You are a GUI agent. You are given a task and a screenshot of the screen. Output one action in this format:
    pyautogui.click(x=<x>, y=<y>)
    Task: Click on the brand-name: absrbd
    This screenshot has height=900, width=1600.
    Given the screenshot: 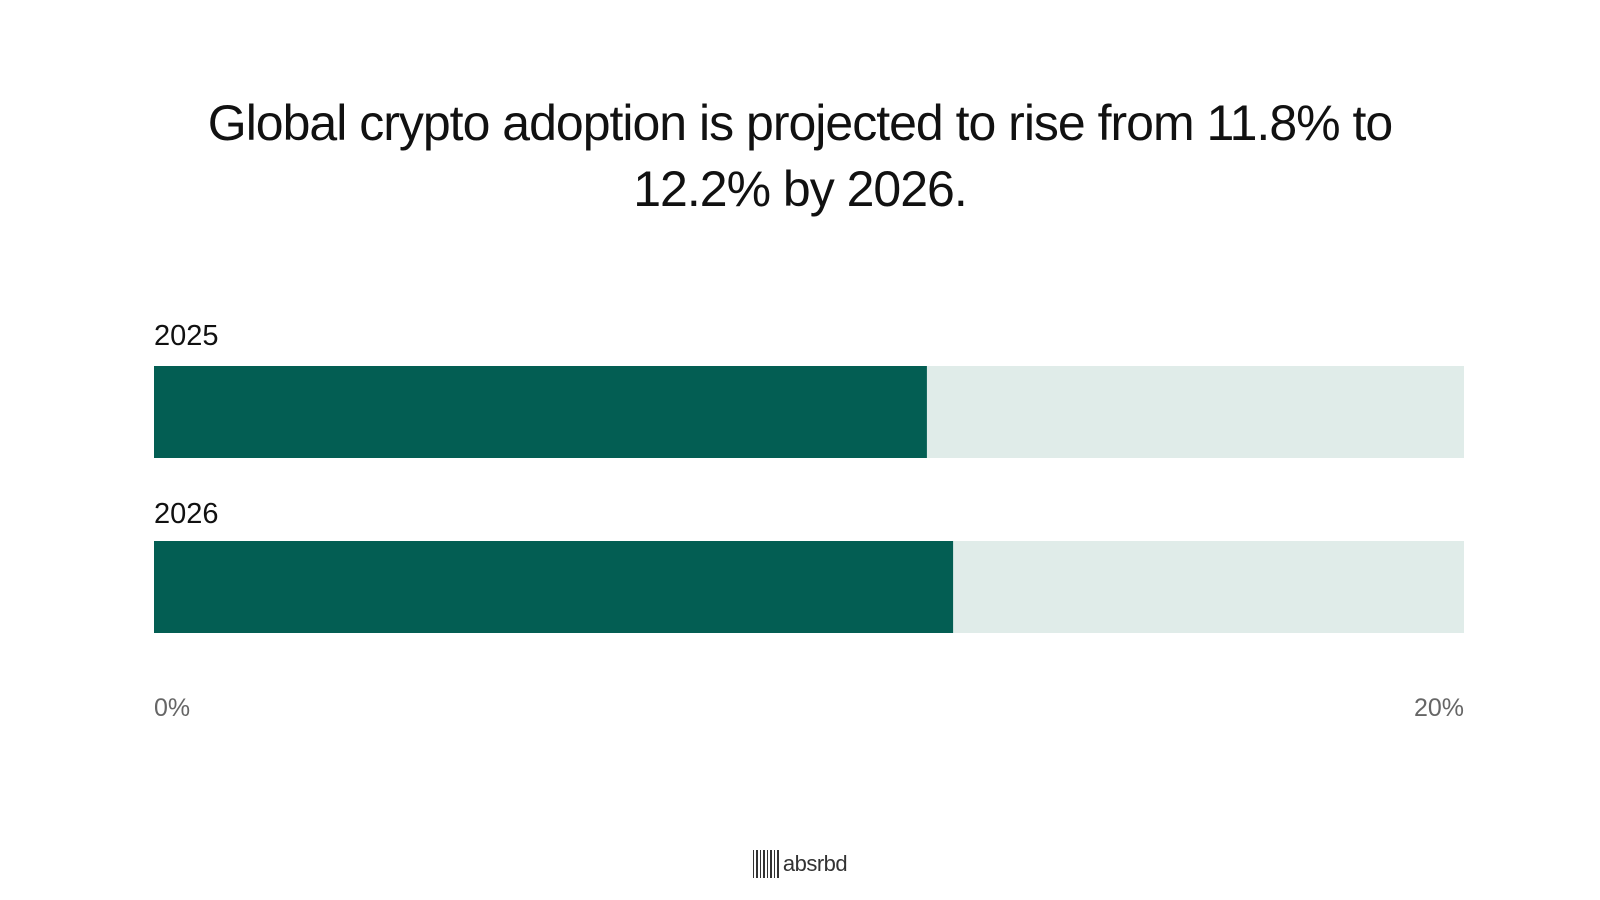 What is the action you would take?
    pyautogui.click(x=815, y=863)
    